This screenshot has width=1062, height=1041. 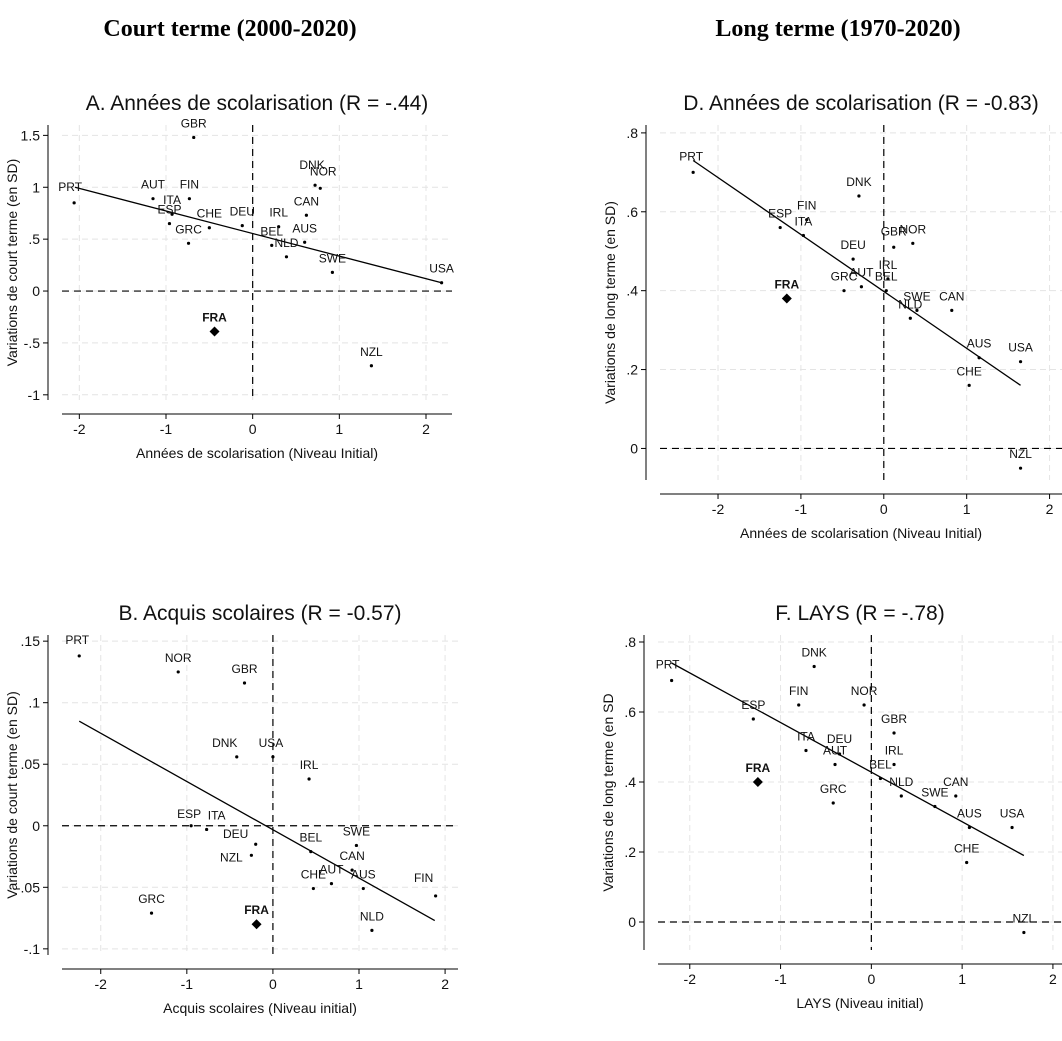 I want to click on x-axis-title: Années de scolarisation (Niveau Initial), so click(x=257, y=453).